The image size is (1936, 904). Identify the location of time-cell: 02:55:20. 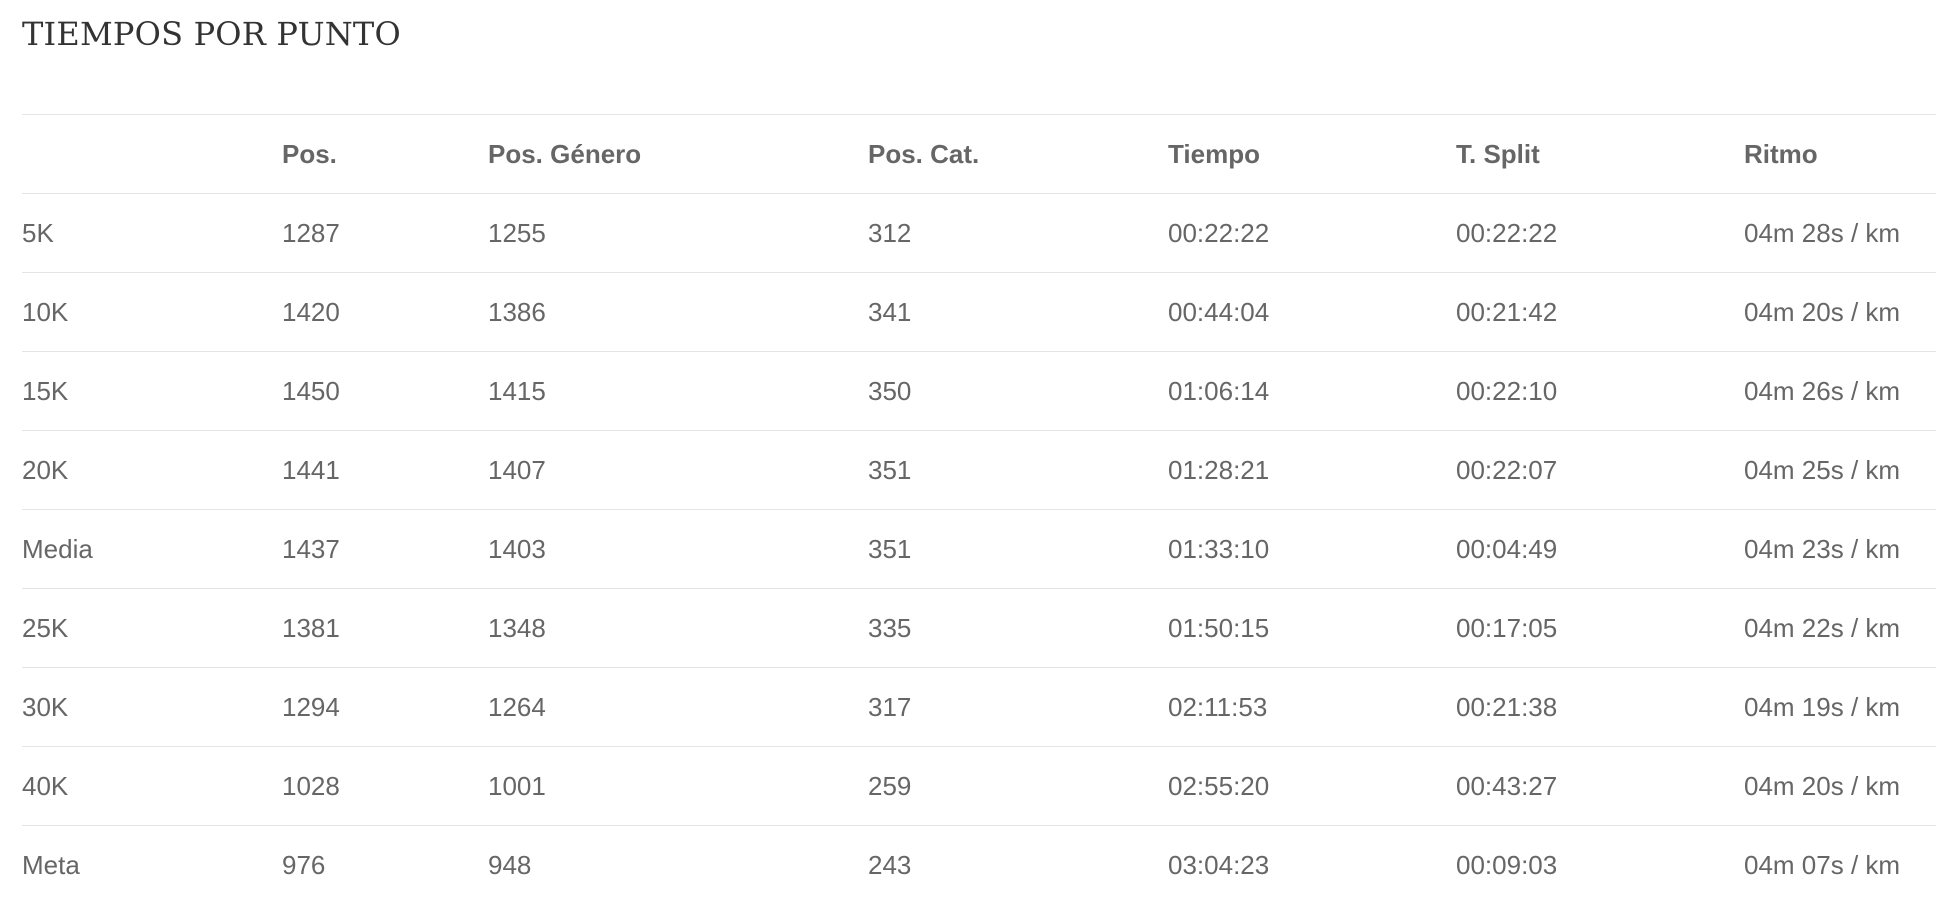
(1312, 786).